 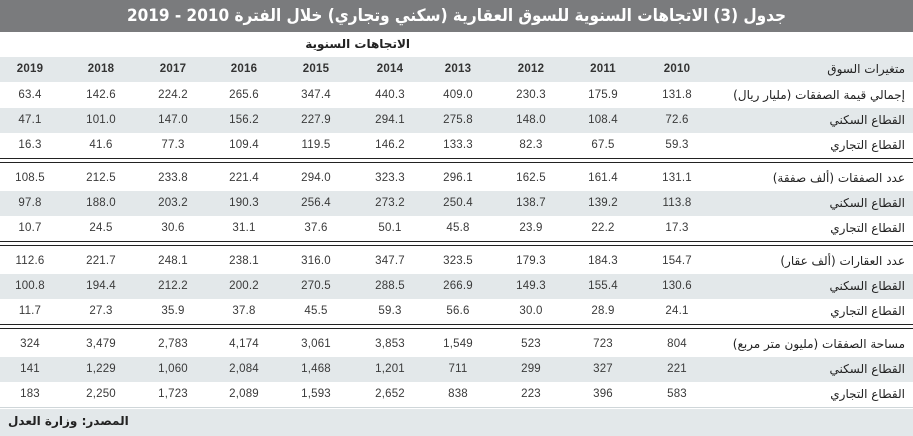 What do you see at coordinates (101, 344) in the screenshot?
I see `table-cell: 3,479` at bounding box center [101, 344].